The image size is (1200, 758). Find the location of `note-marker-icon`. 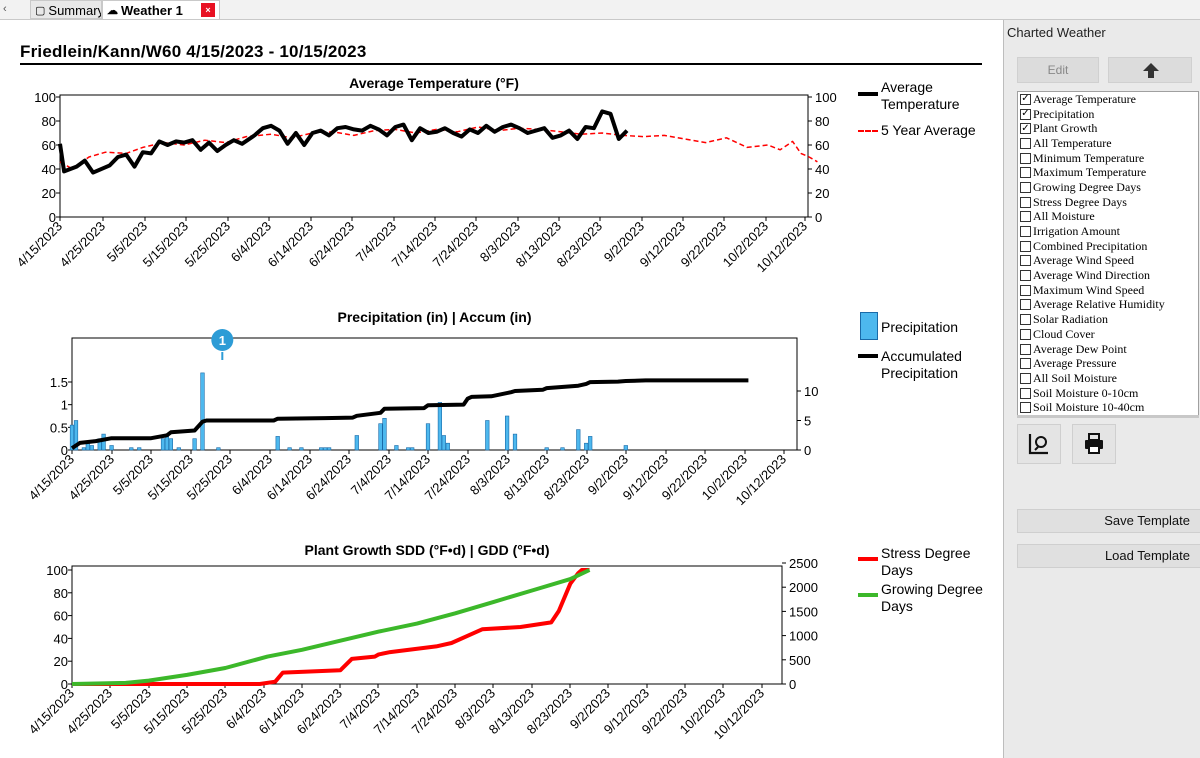

note-marker-icon is located at coordinates (222, 340).